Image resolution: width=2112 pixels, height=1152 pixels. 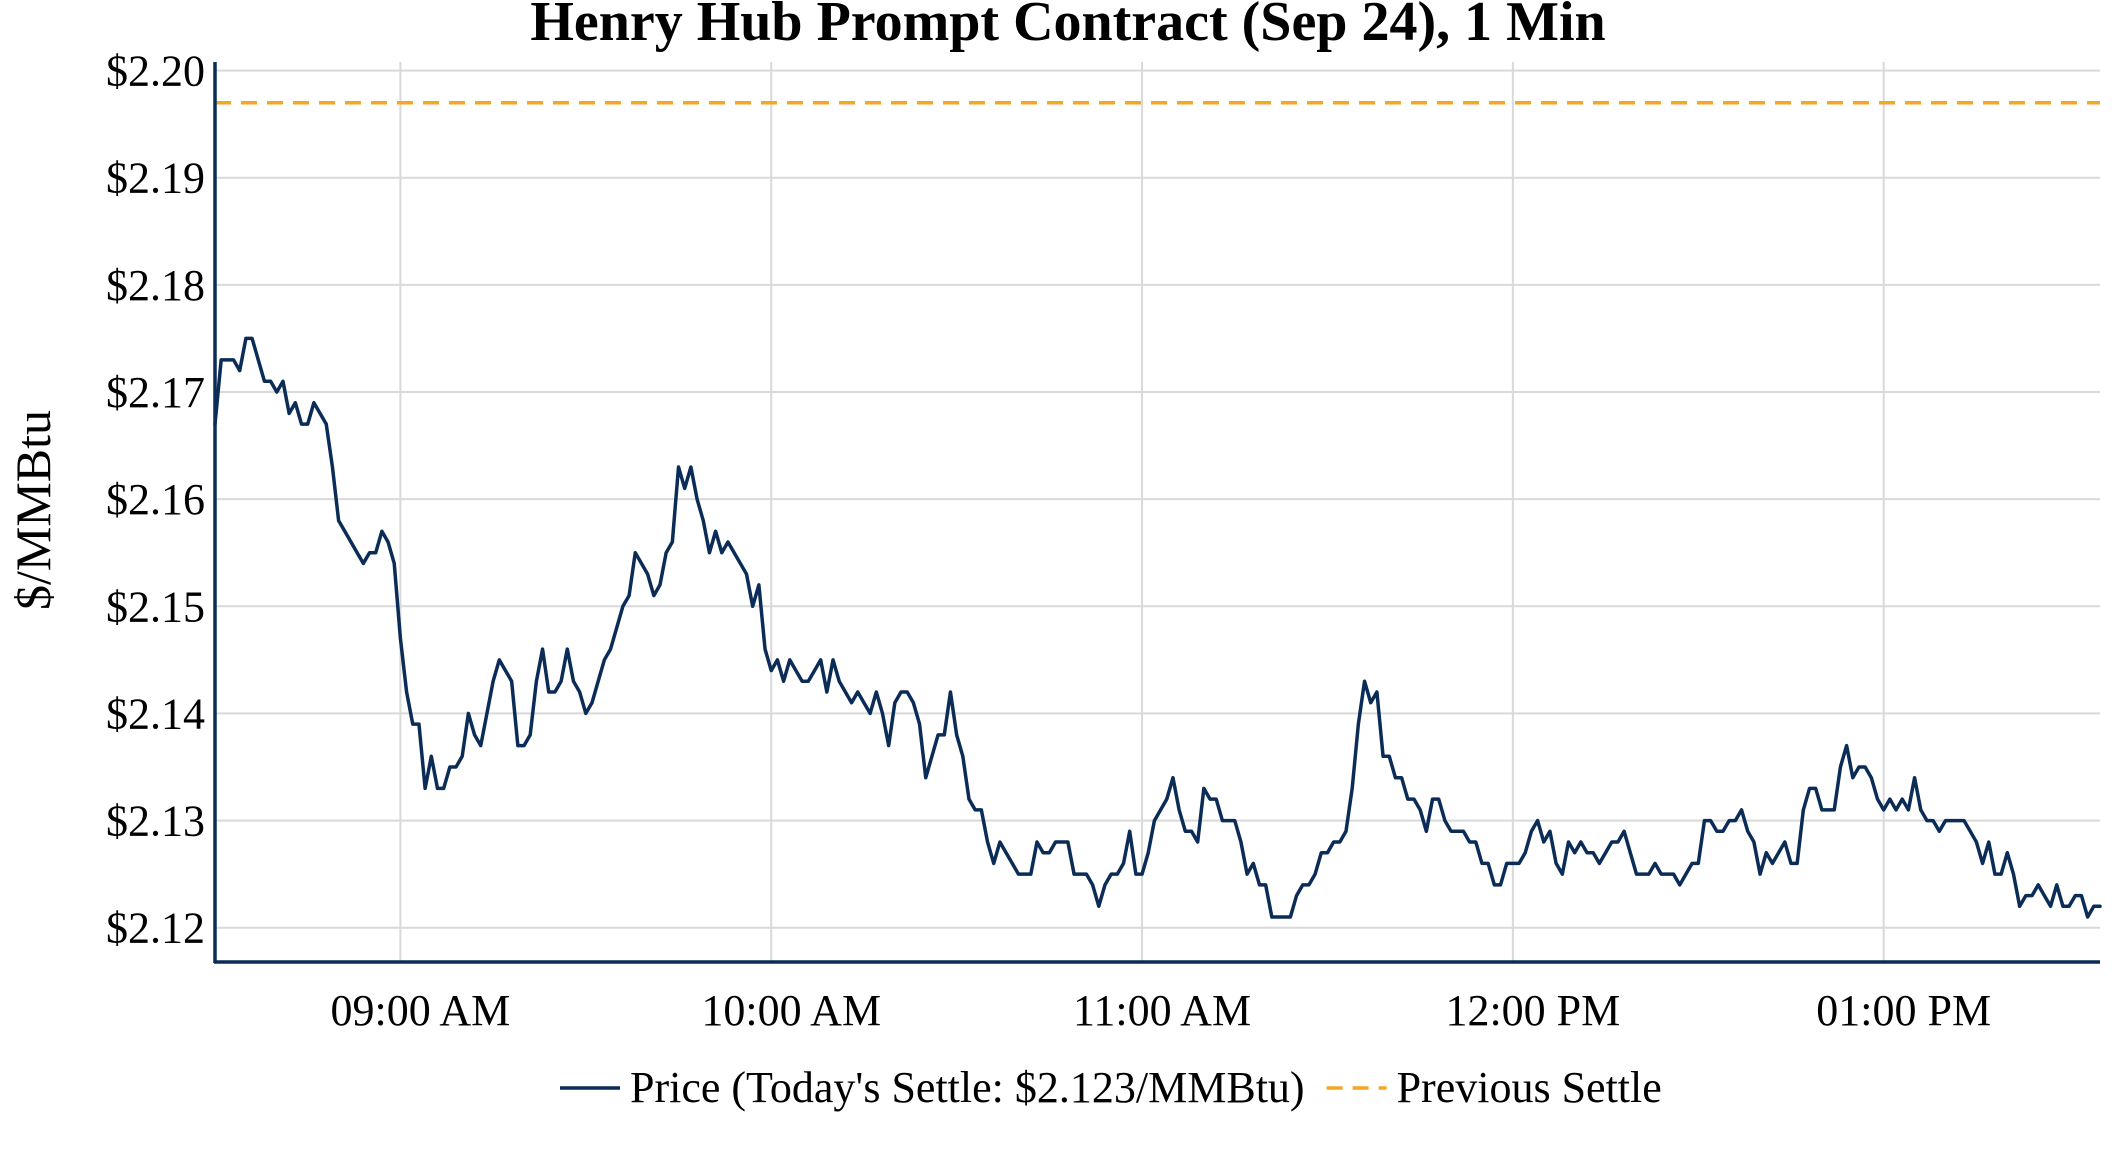 I want to click on y-tick-label: $2.13, so click(x=155, y=821).